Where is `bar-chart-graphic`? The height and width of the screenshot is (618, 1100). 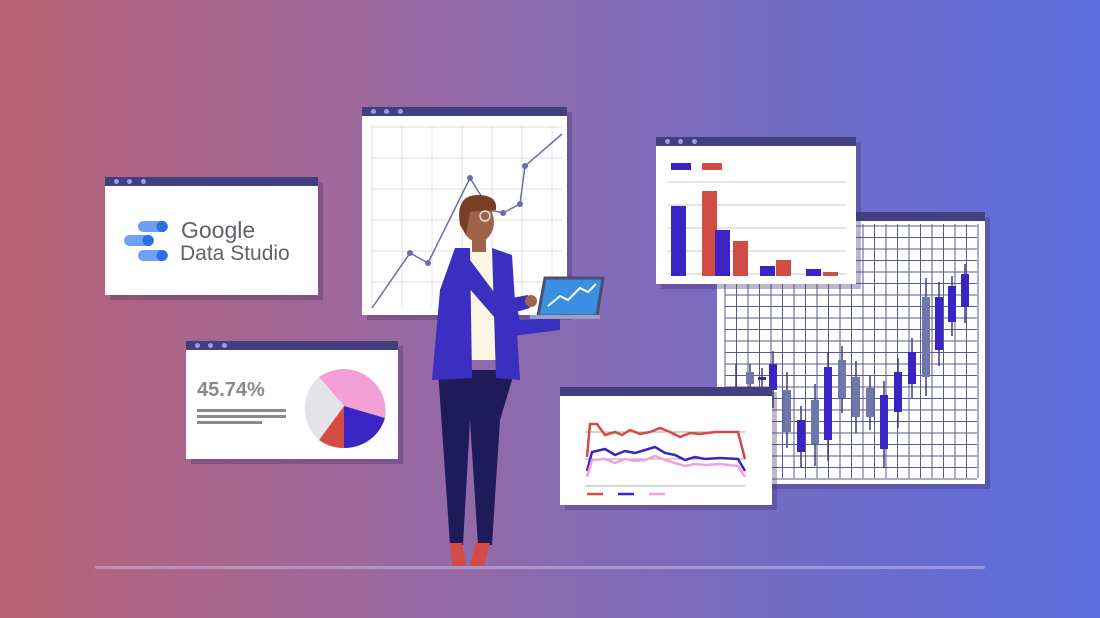
bar-chart-graphic is located at coordinates (757, 219).